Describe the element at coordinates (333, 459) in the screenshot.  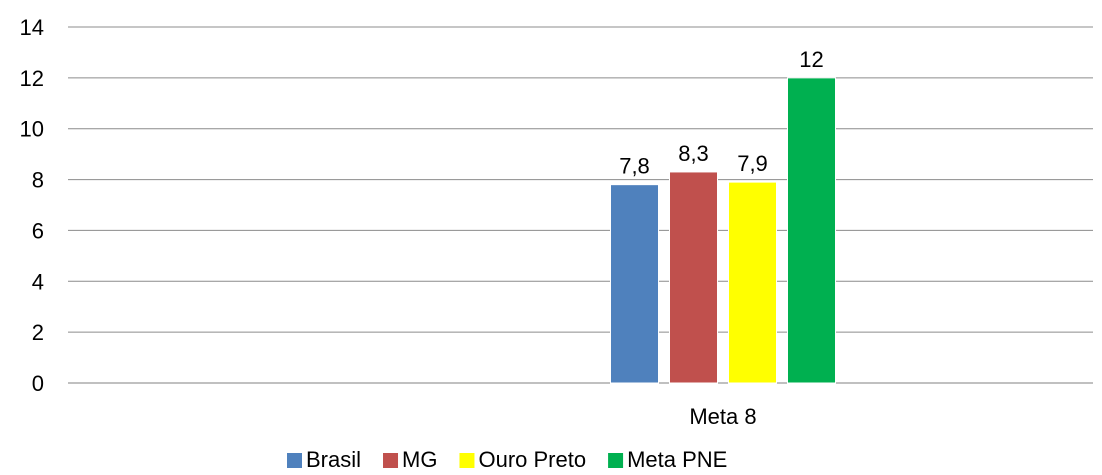
I see `legend-brasil-label: Brasil` at that location.